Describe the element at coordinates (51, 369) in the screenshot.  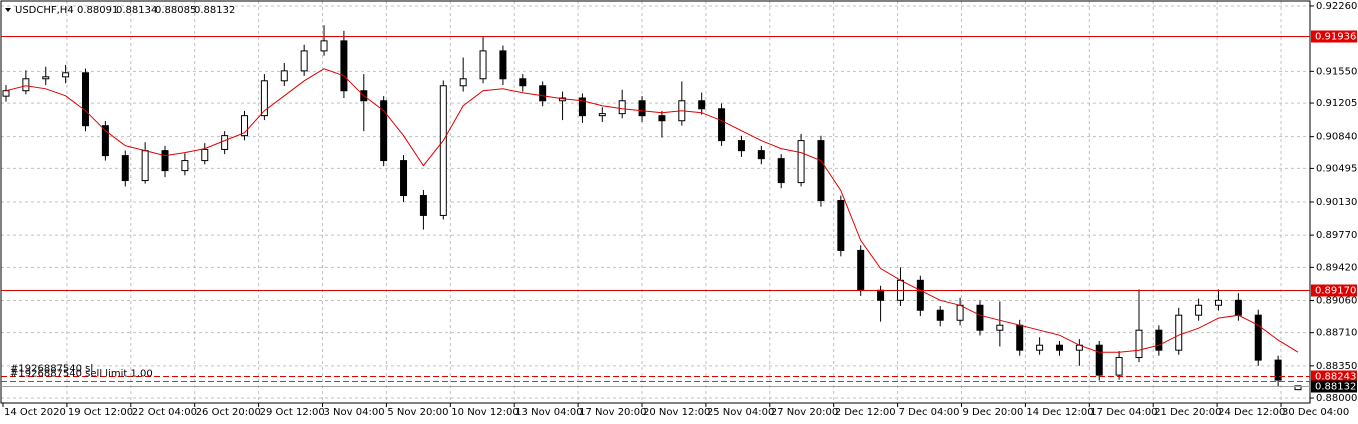
I see `order-label: #1926887540 sl` at that location.